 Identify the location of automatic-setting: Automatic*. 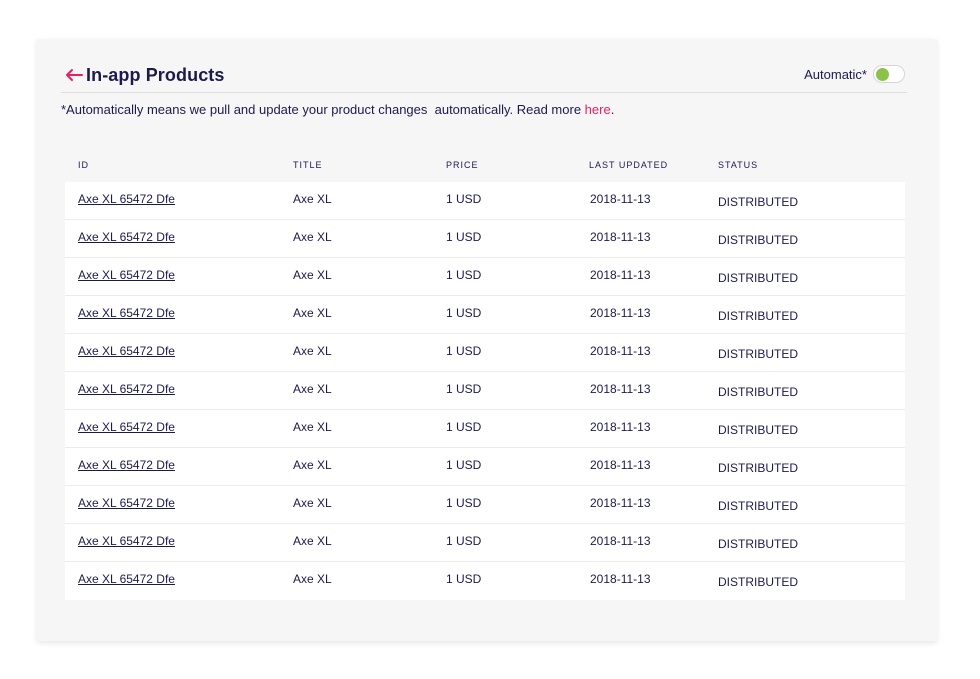
(854, 74).